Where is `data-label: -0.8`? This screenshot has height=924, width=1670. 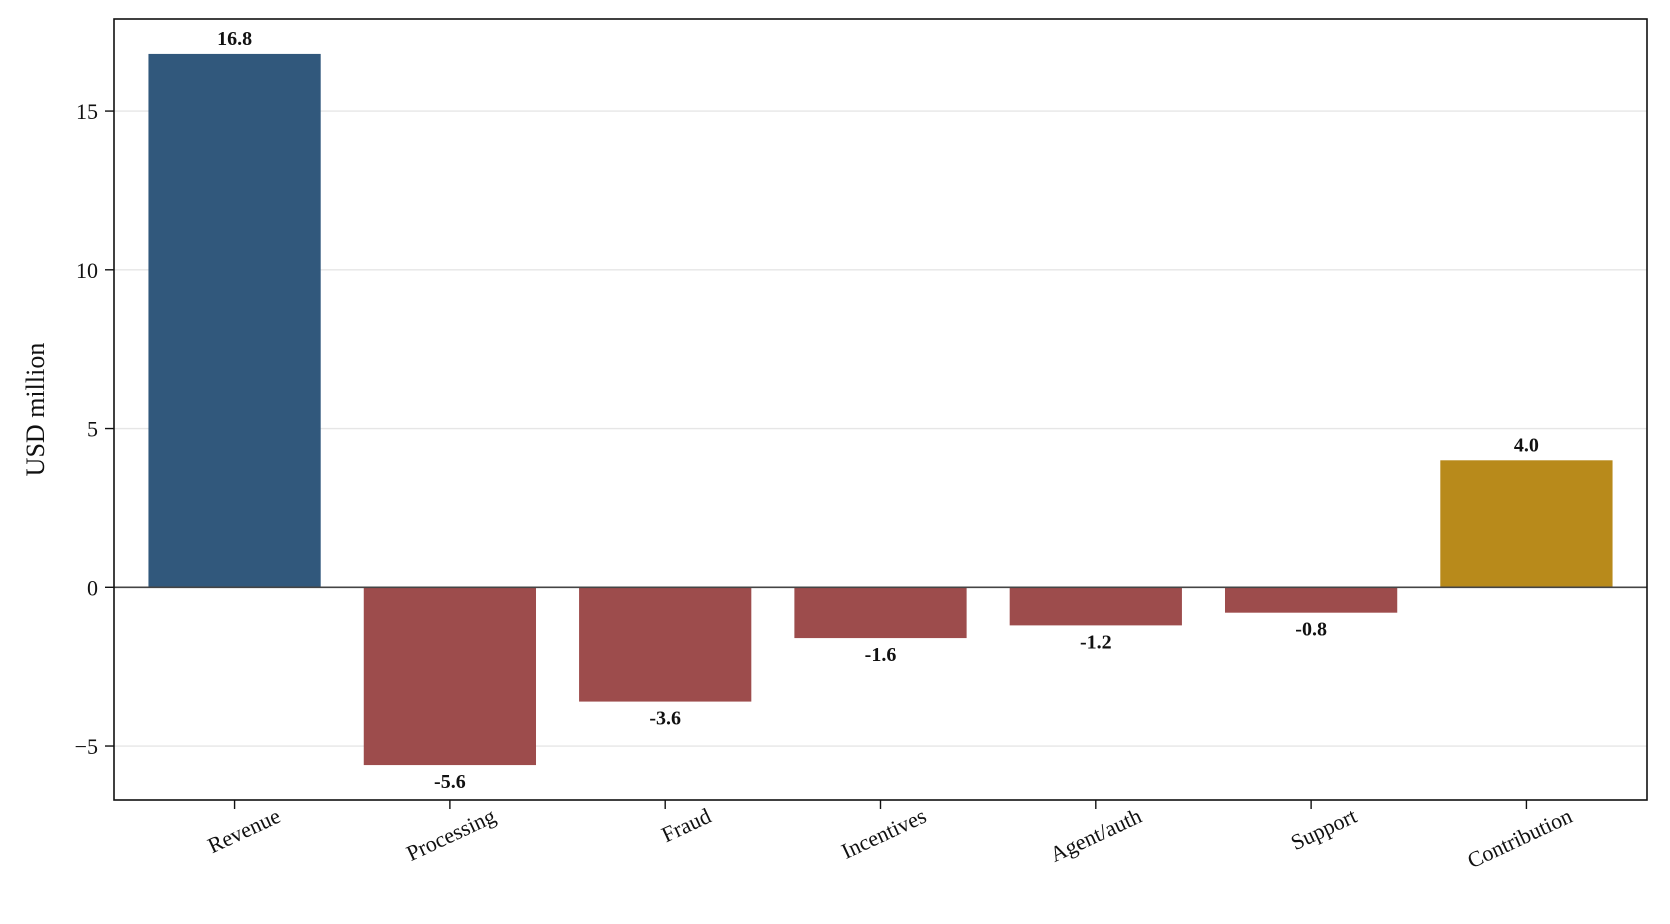 data-label: -0.8 is located at coordinates (1311, 630).